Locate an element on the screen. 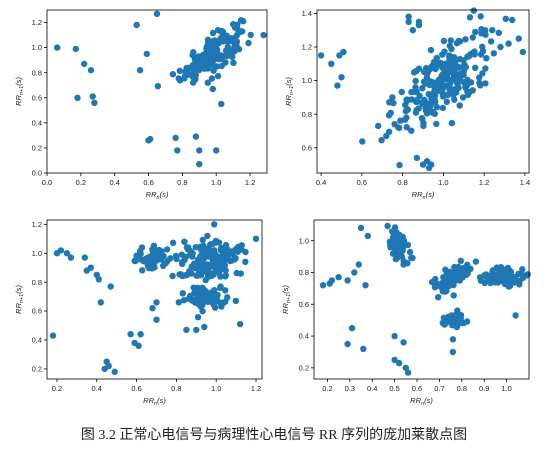  x-tick-label: 0.6 is located at coordinates (362, 182).